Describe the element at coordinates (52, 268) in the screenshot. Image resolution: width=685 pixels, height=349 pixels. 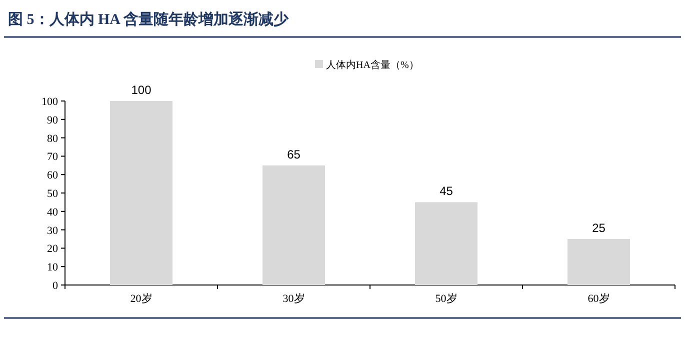
I see `y-tick-label: 10` at that location.